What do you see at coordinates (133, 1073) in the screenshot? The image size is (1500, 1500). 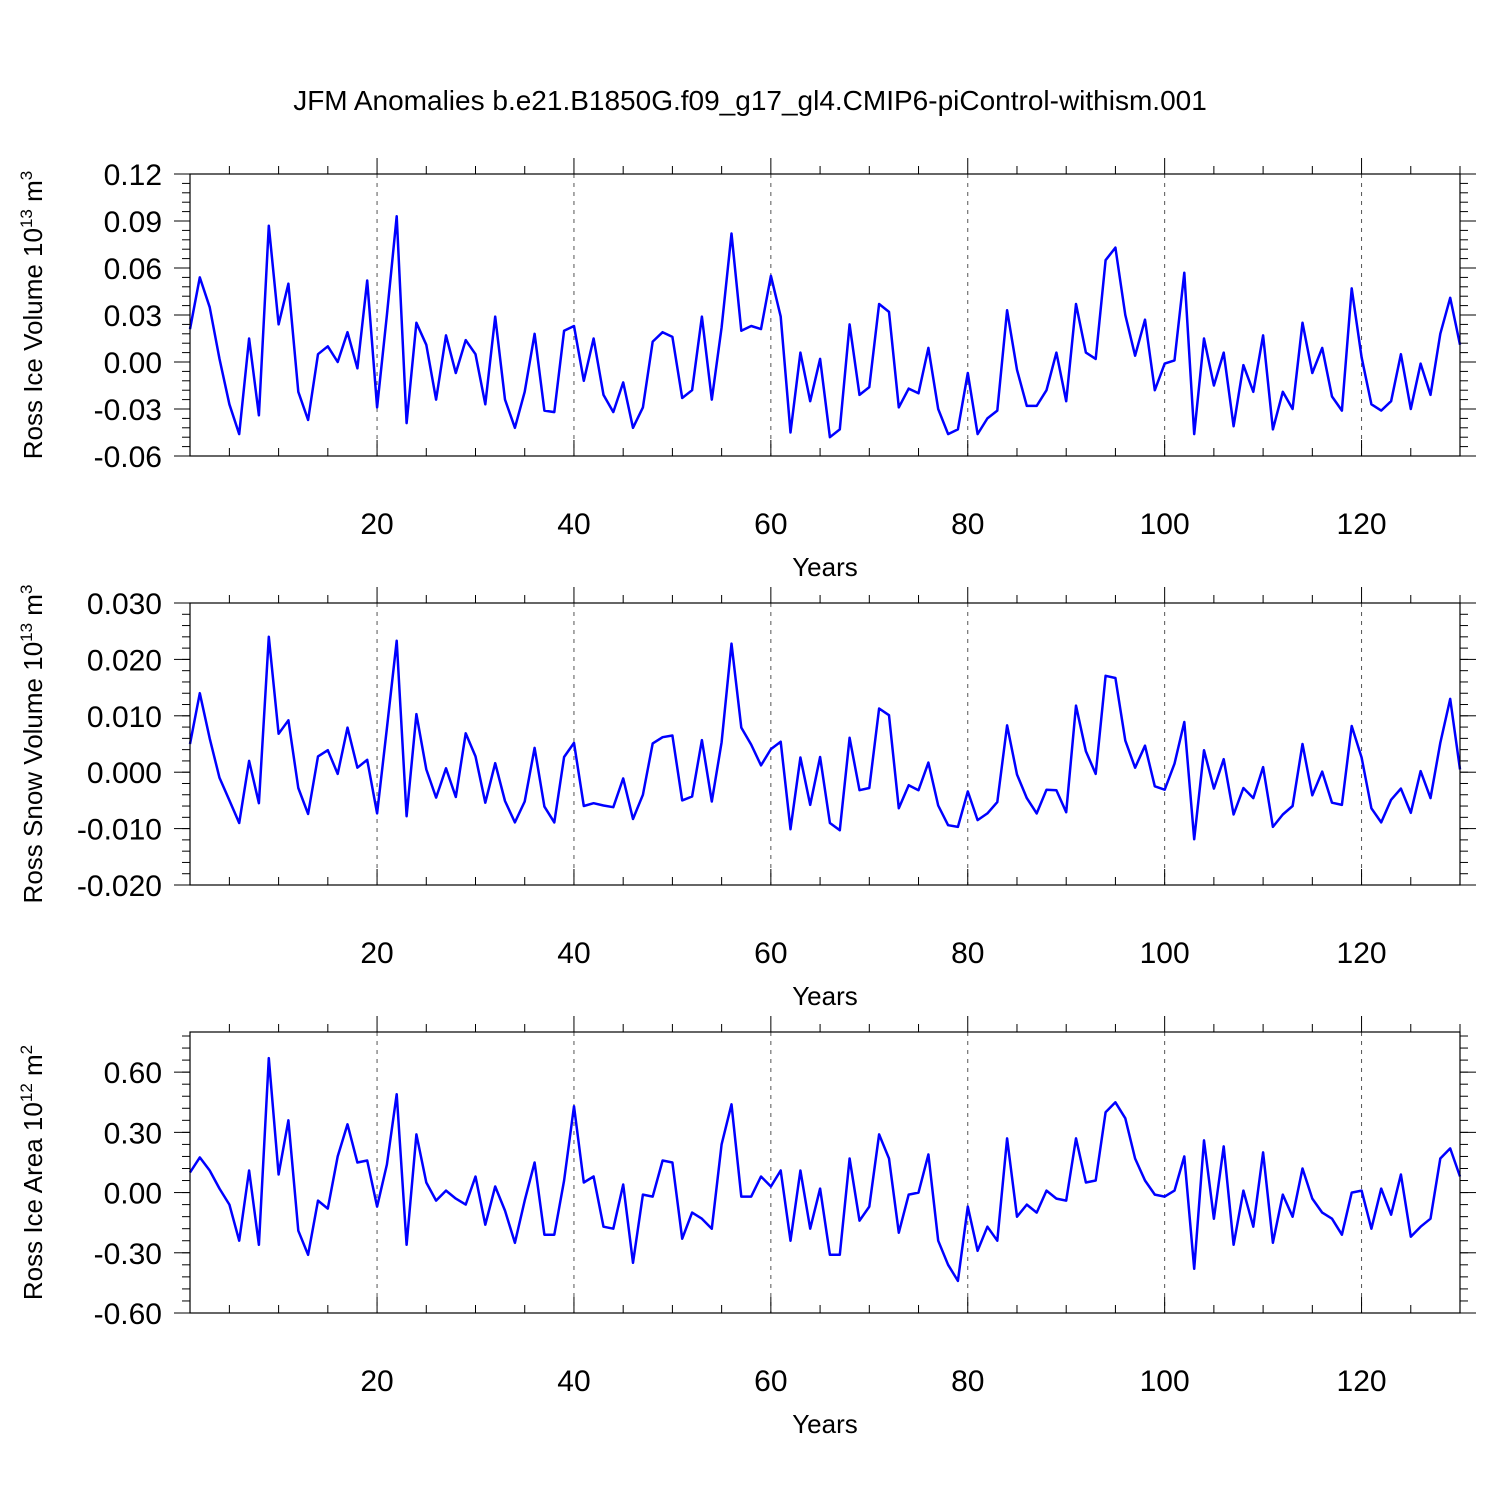 I see `y-tick-label: 0.60` at bounding box center [133, 1073].